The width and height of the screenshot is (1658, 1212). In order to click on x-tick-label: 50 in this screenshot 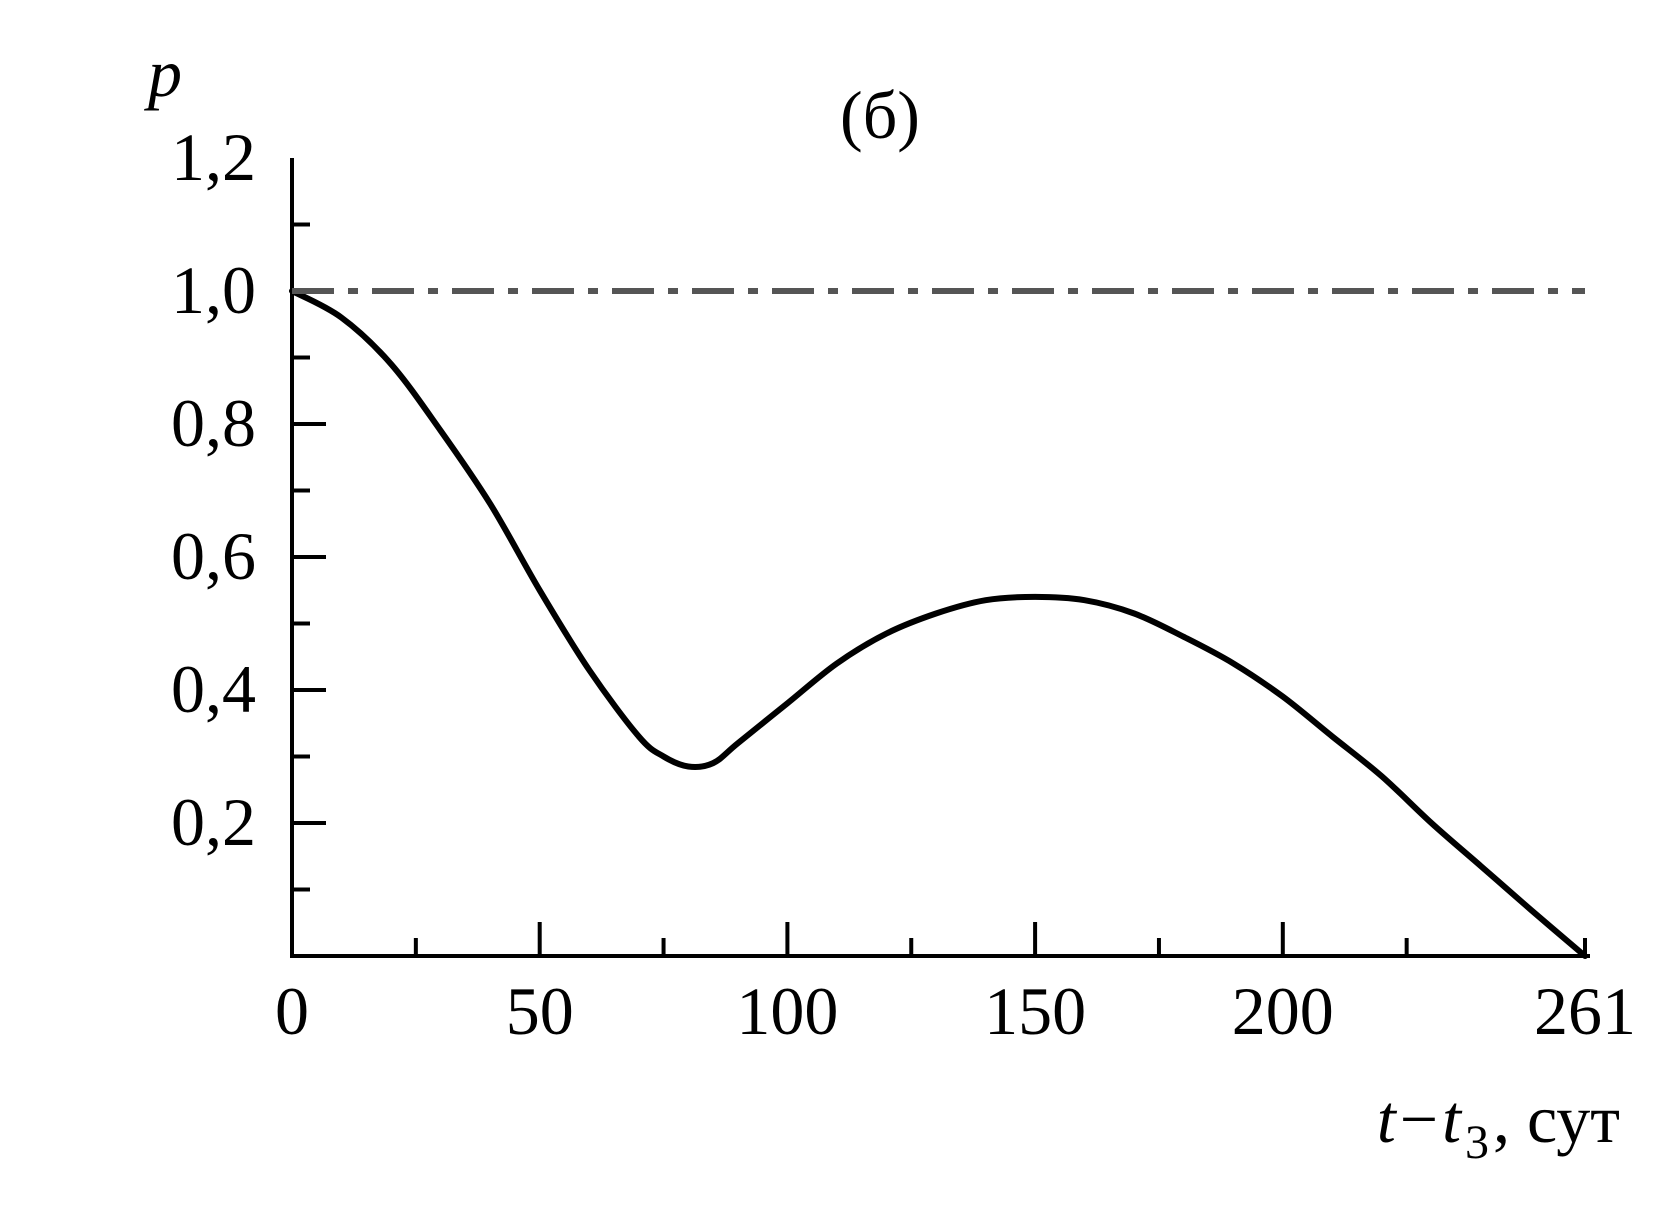, I will do `click(540, 1011)`.